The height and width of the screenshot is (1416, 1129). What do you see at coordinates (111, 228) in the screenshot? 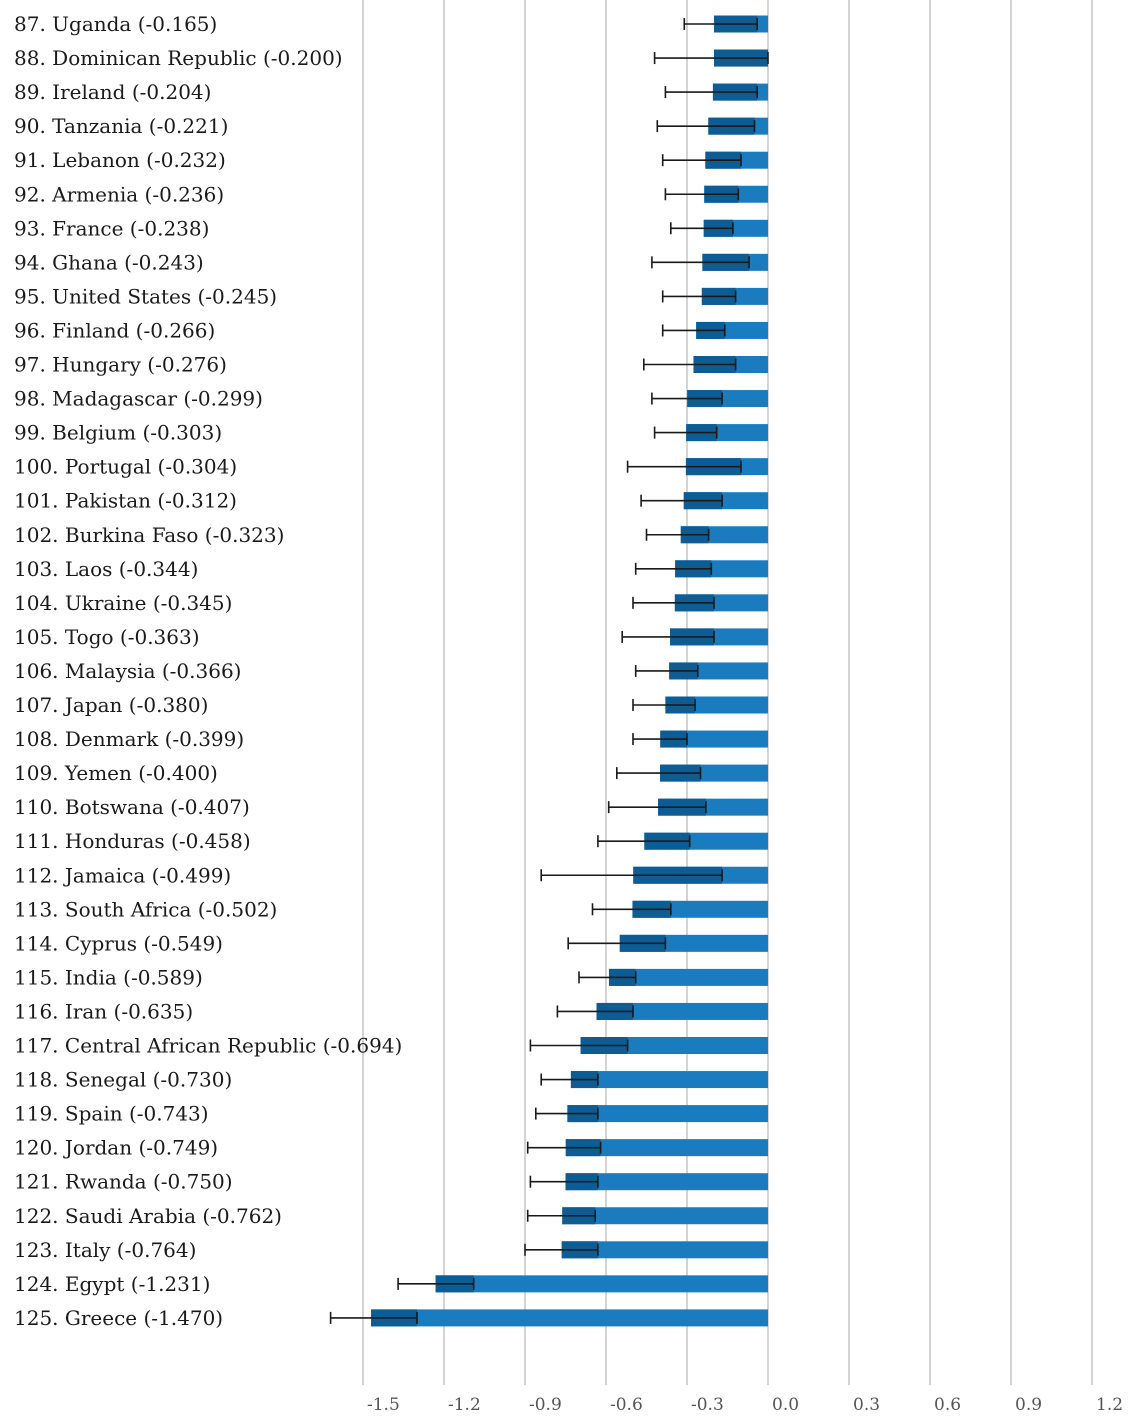
I see `row-label: 93. France (-0.238)` at bounding box center [111, 228].